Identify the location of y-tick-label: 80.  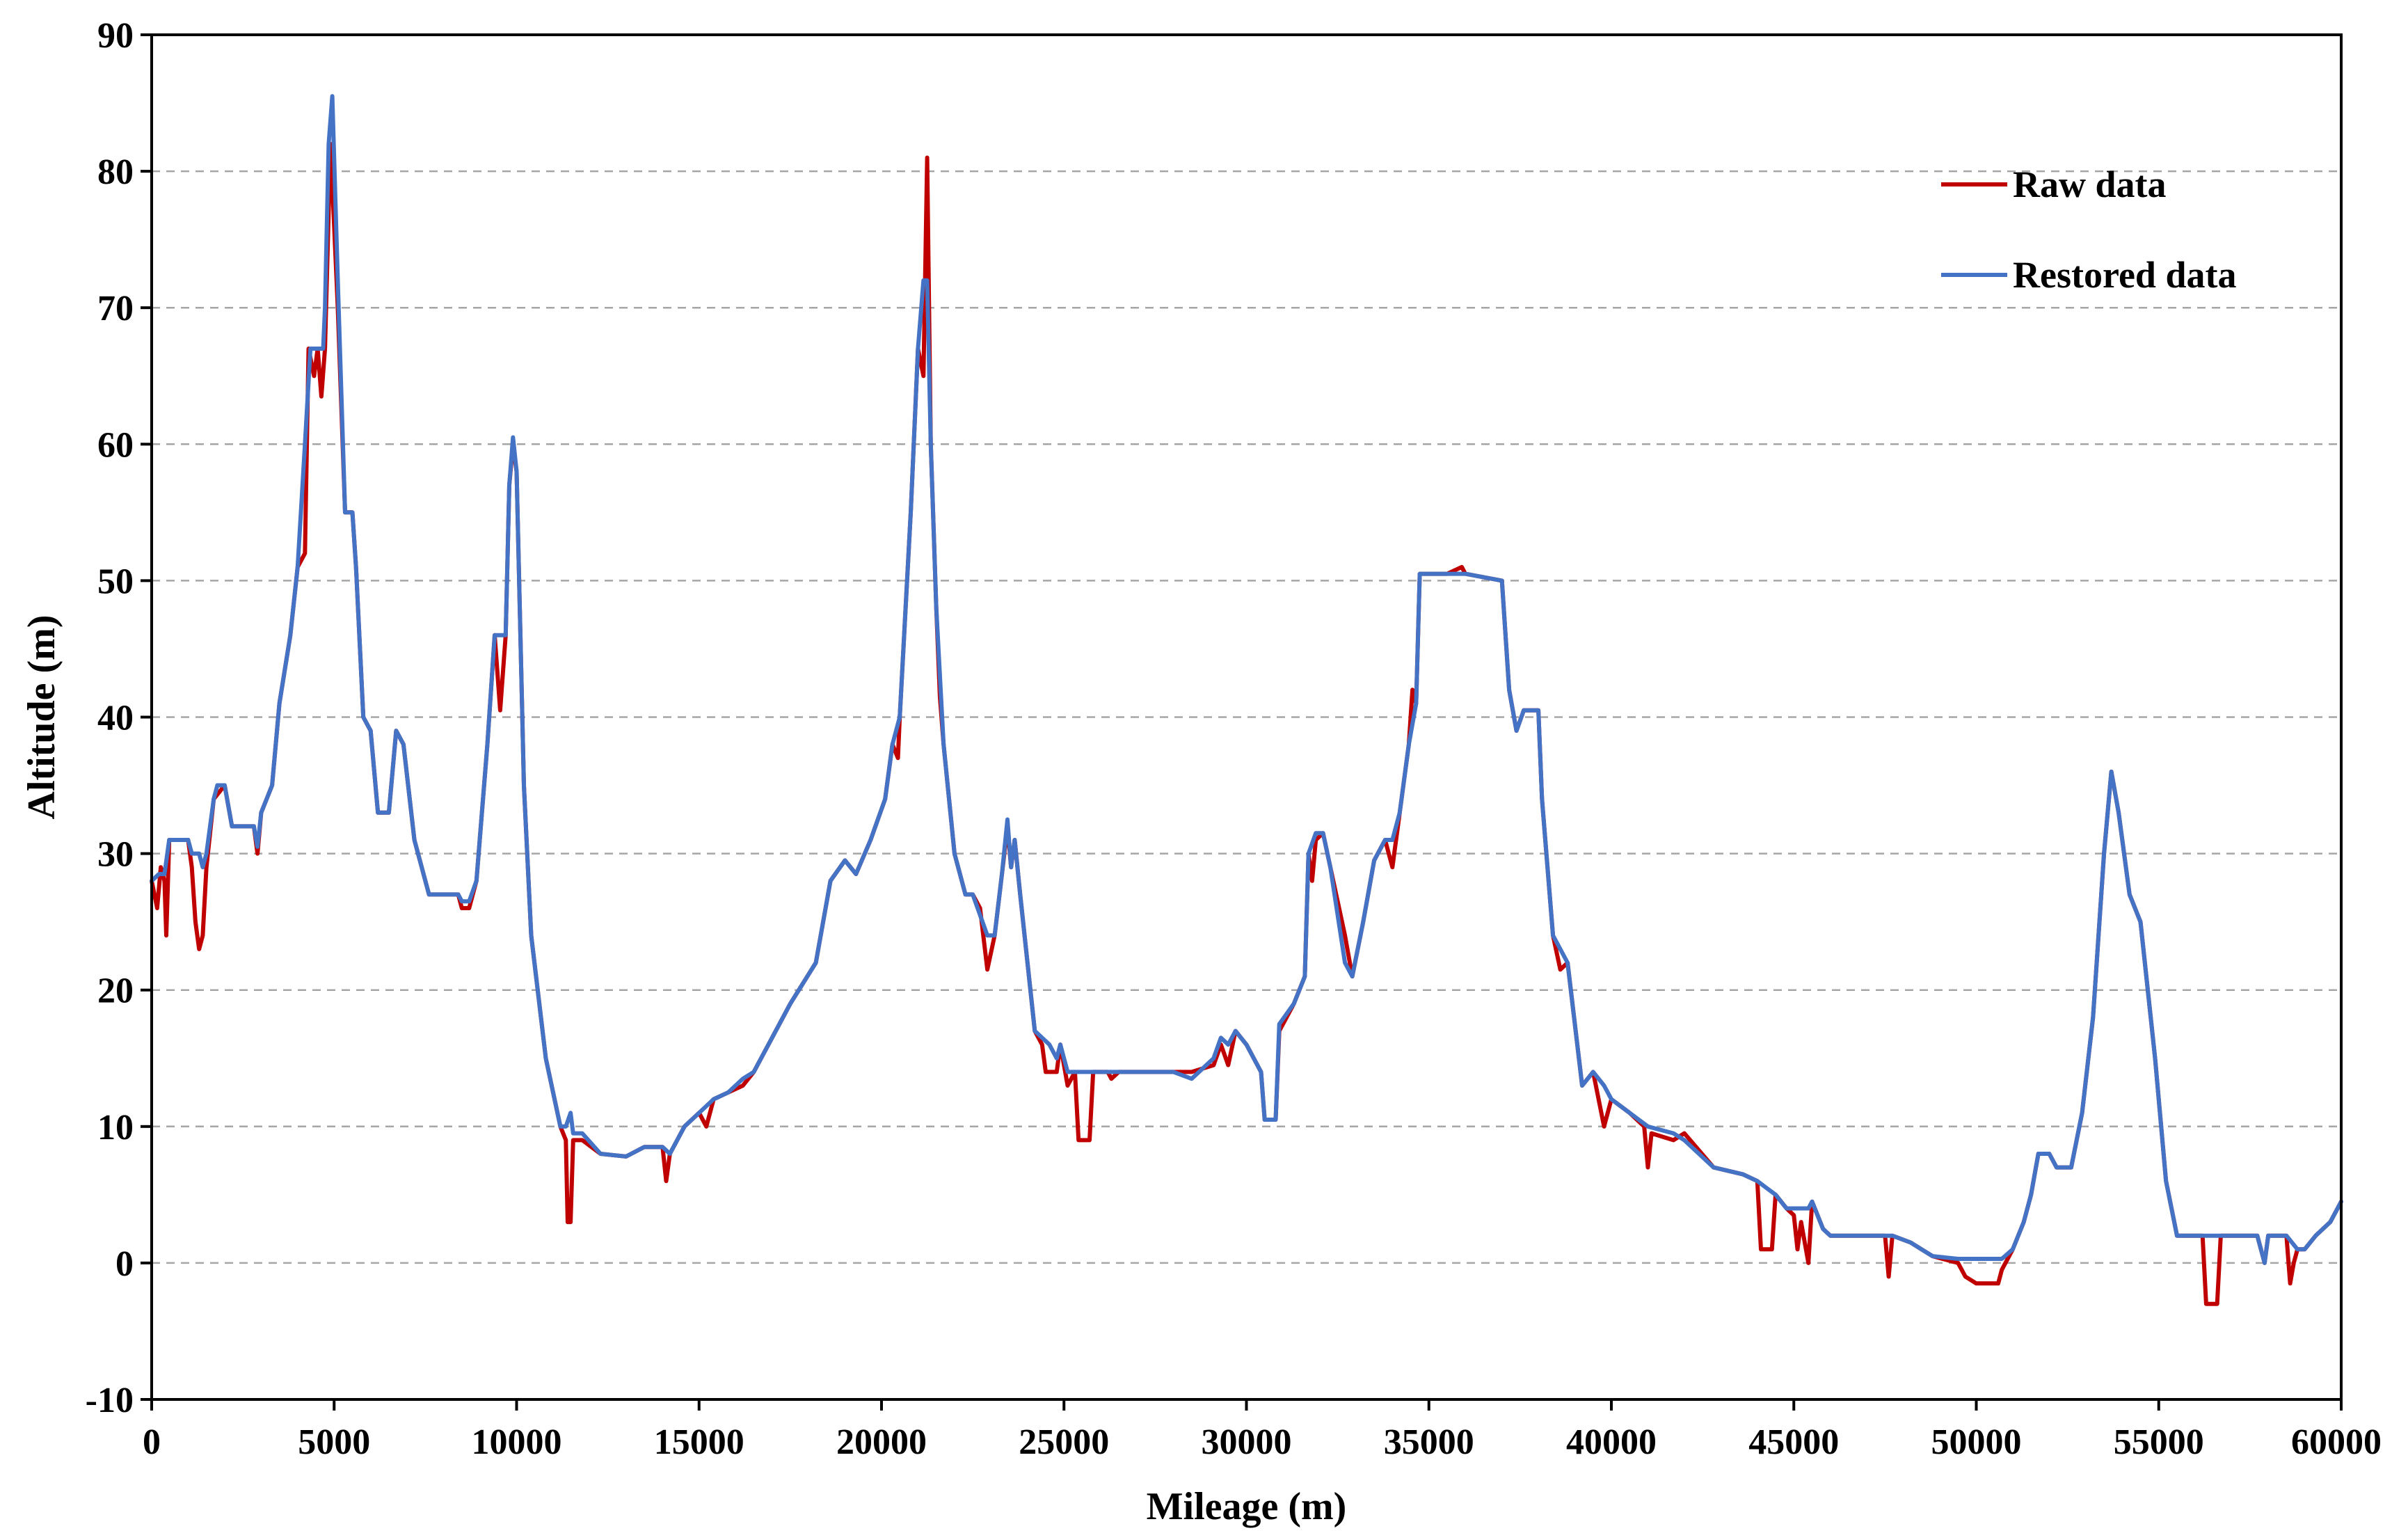
(116, 172).